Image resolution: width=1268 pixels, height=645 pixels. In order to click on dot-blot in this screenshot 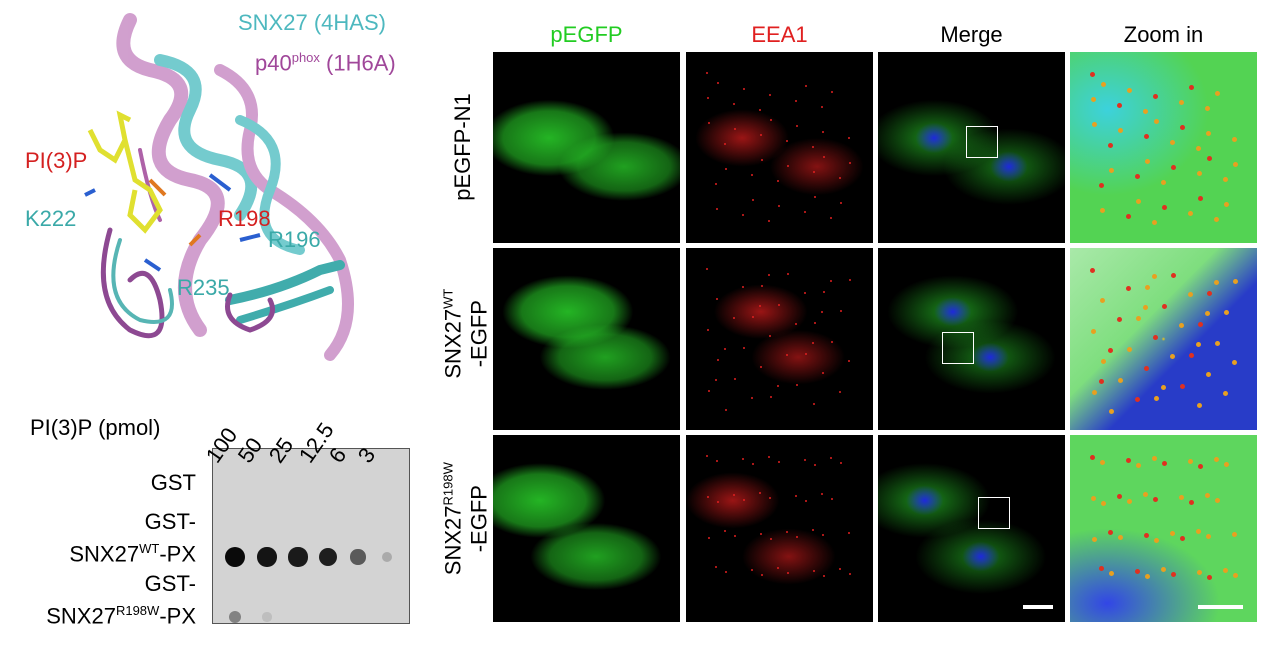, I will do `click(311, 536)`.